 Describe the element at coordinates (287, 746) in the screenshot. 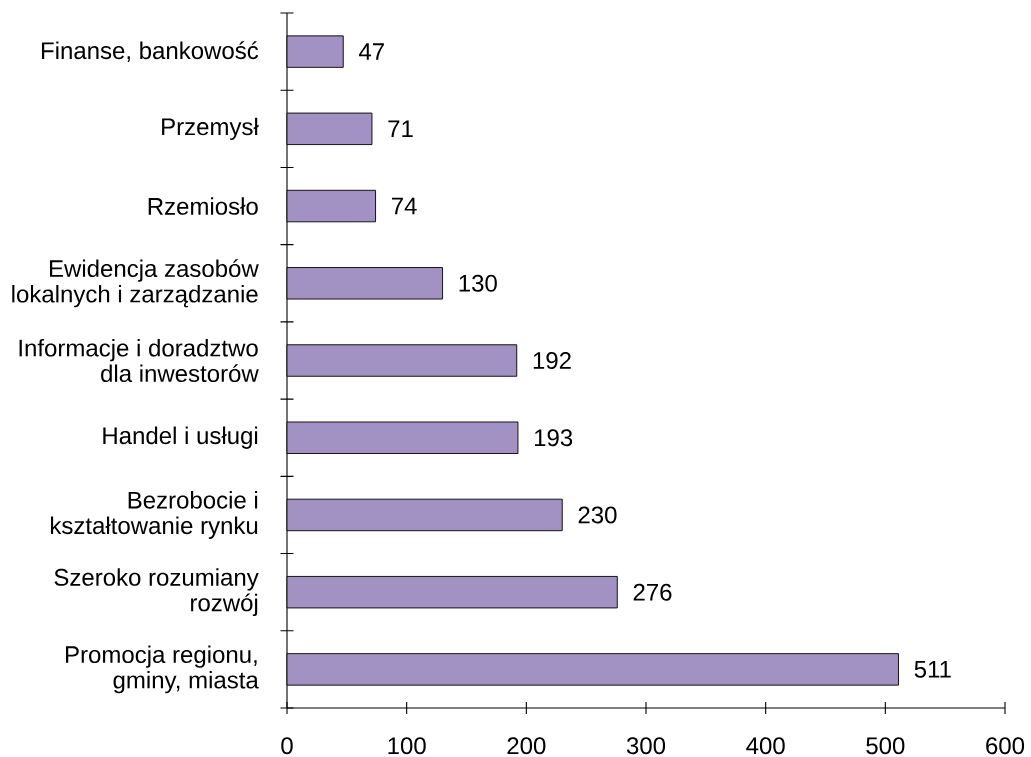

I see `x-tick-label: 0` at that location.